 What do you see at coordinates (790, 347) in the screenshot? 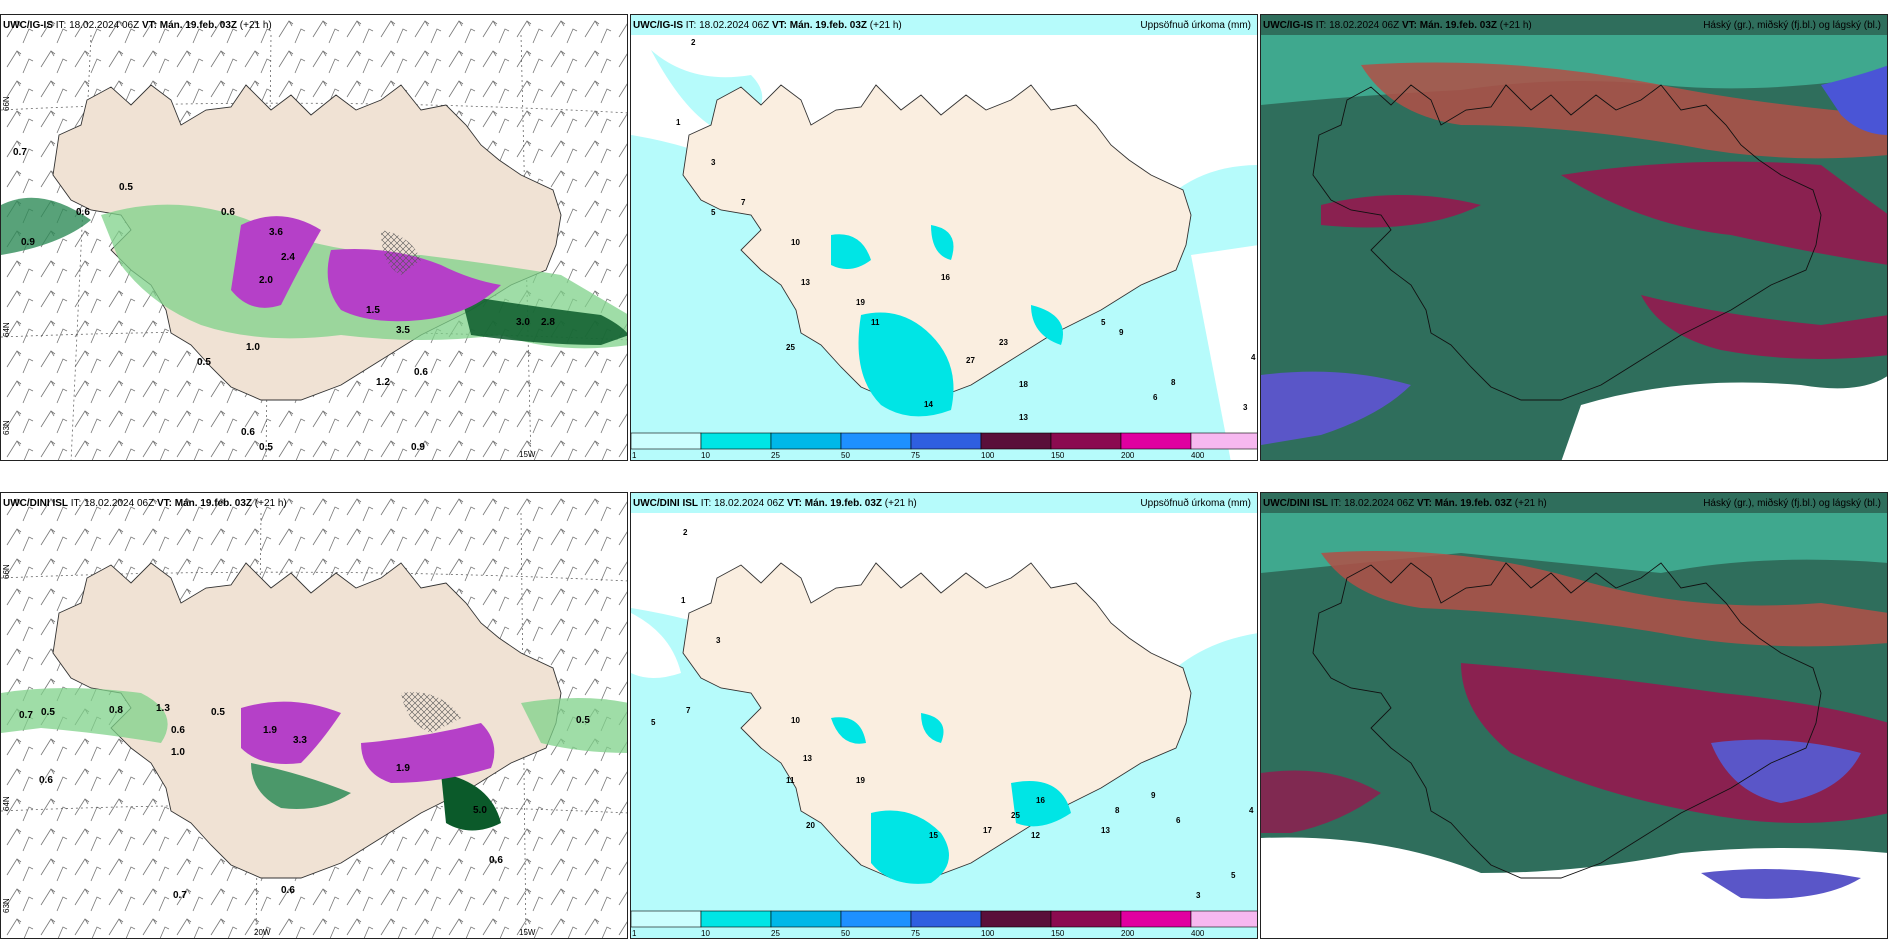
I see `precip-label: 25` at bounding box center [790, 347].